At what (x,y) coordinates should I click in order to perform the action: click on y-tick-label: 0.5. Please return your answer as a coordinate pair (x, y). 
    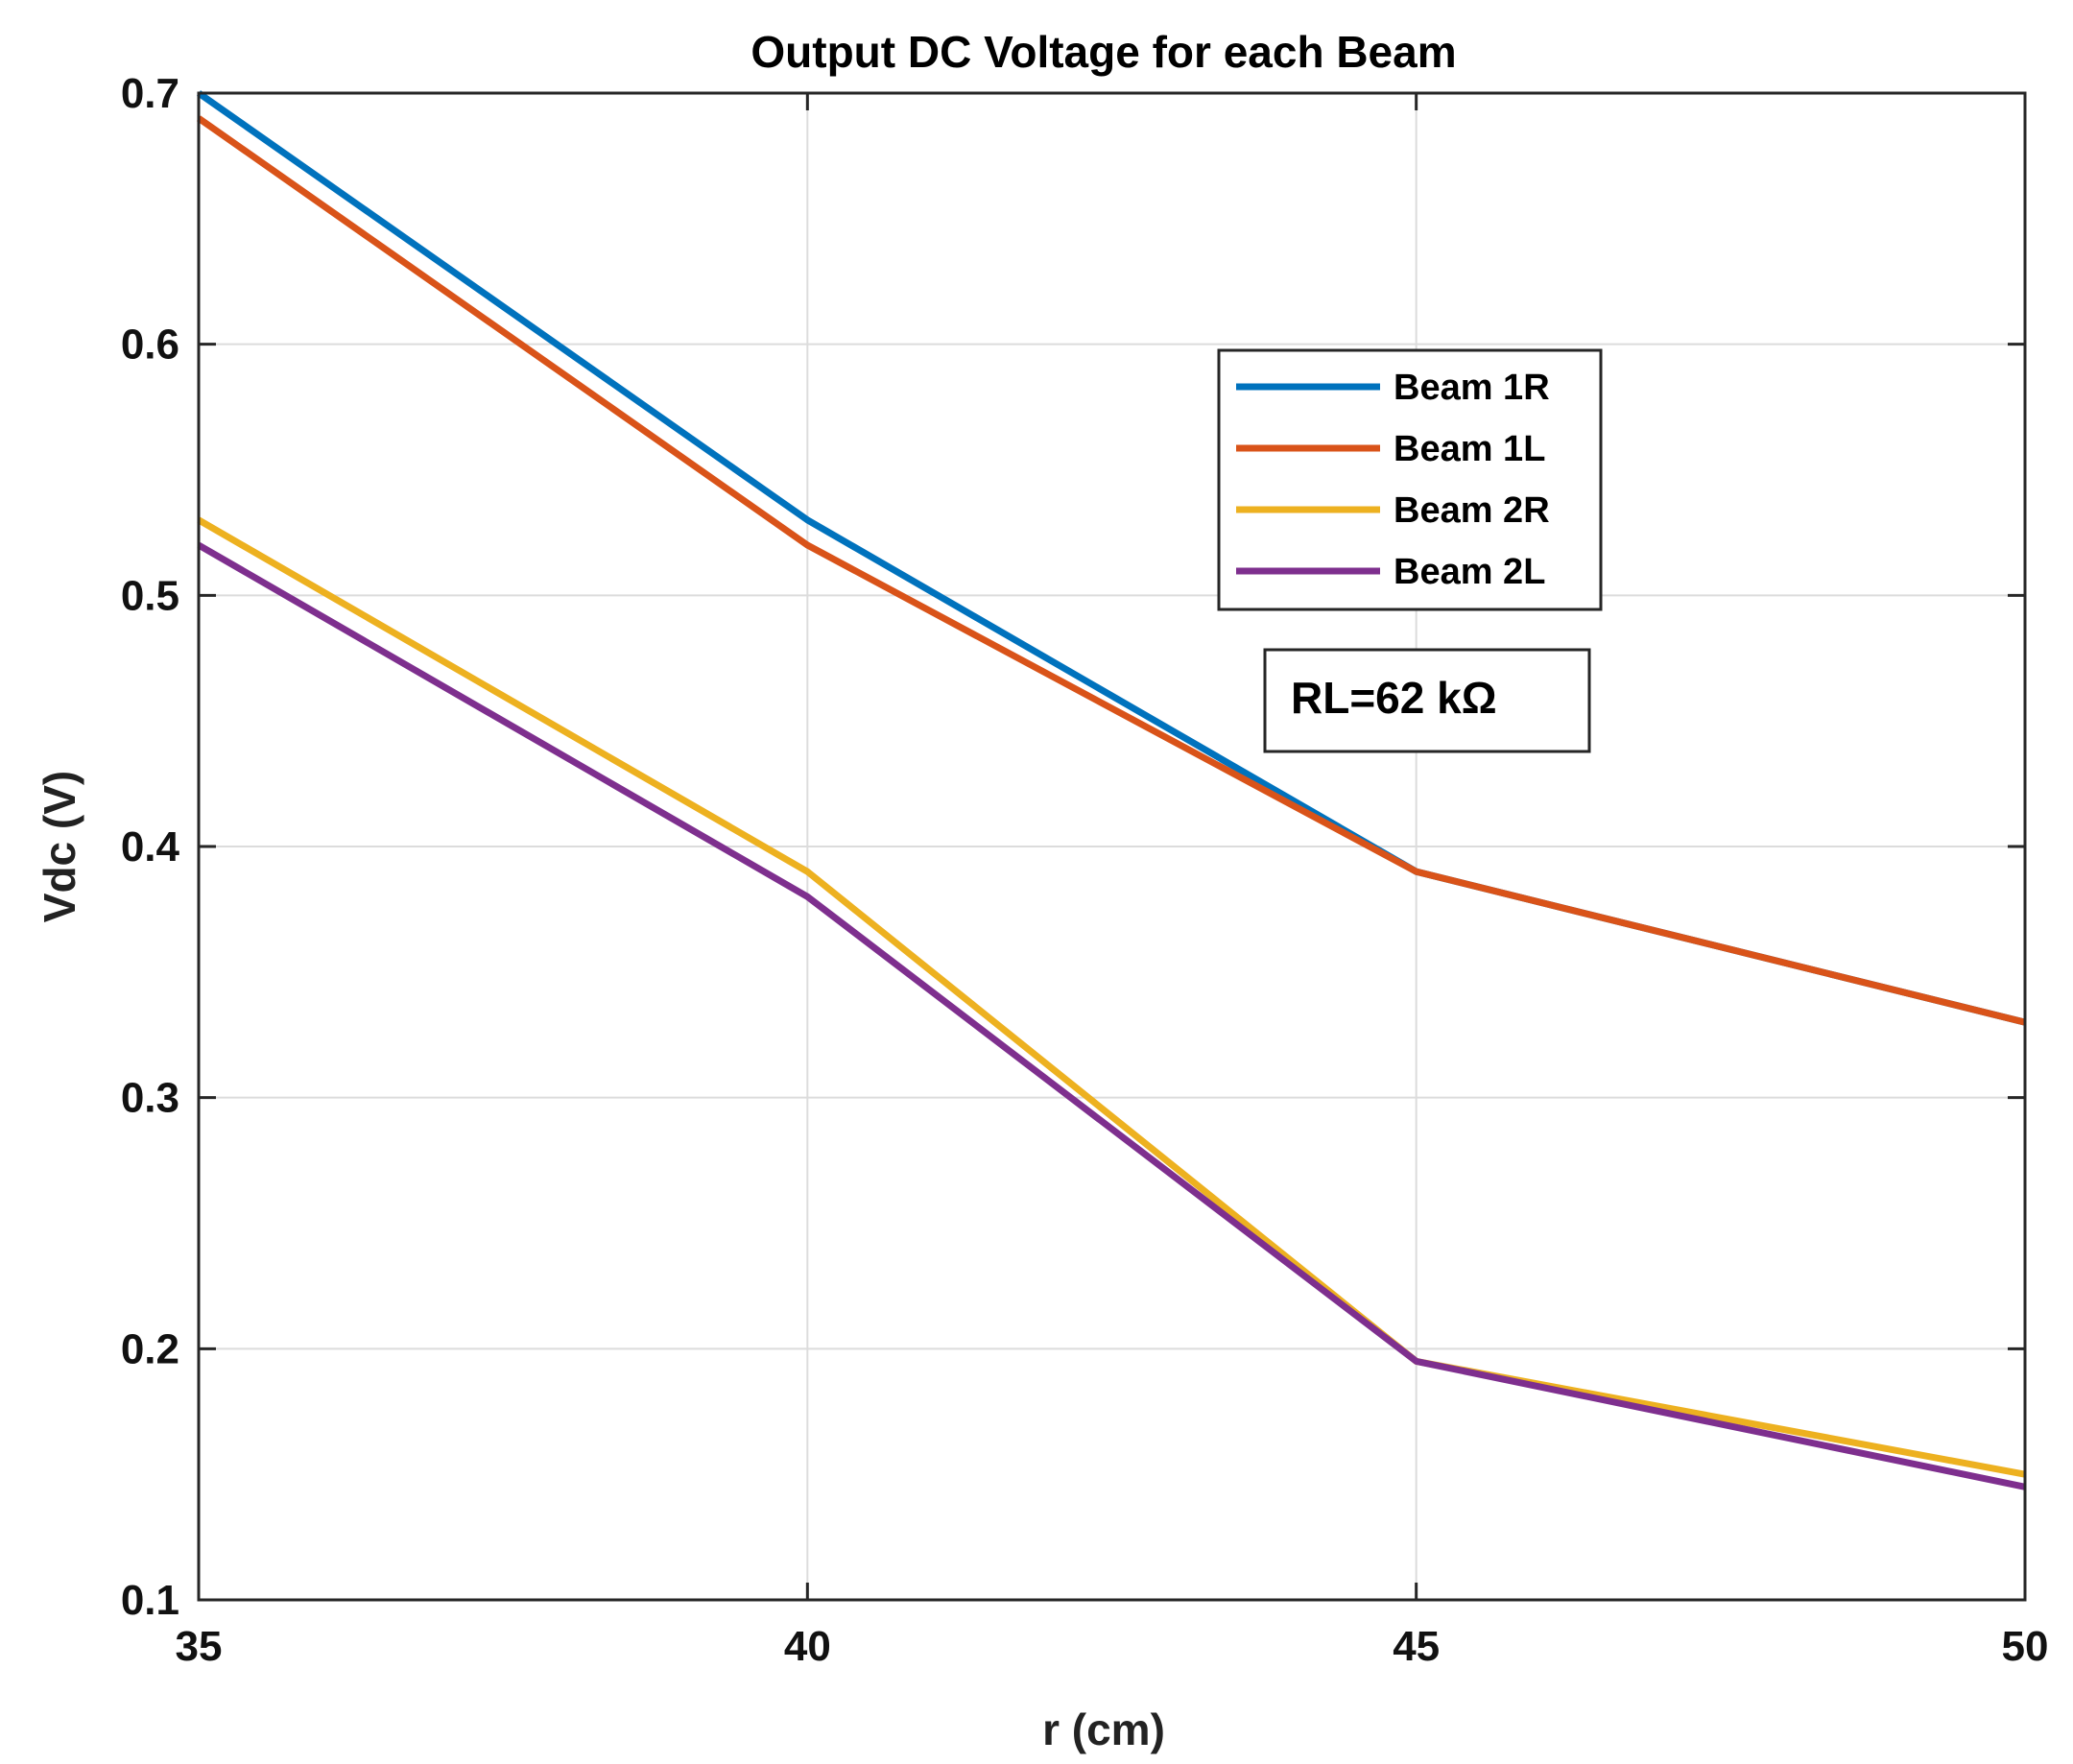
    Looking at the image, I should click on (150, 596).